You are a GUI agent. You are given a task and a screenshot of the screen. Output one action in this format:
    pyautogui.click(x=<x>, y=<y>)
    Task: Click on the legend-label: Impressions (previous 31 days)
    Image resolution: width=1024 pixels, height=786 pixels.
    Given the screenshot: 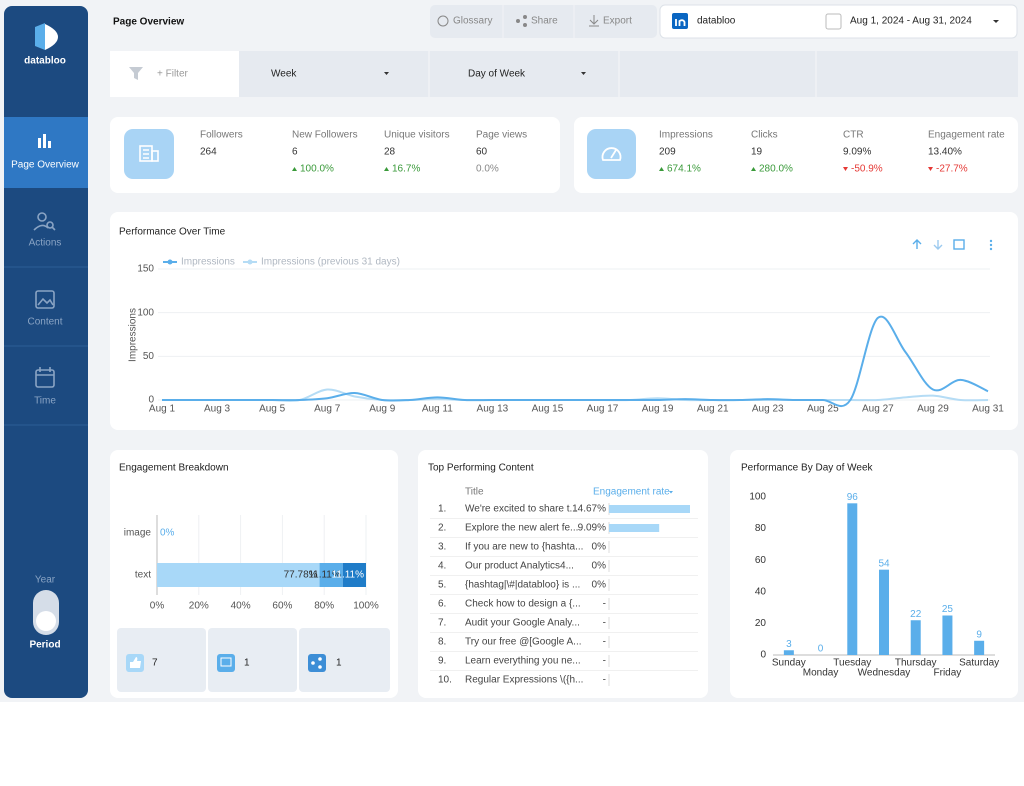 What is the action you would take?
    pyautogui.click(x=330, y=262)
    